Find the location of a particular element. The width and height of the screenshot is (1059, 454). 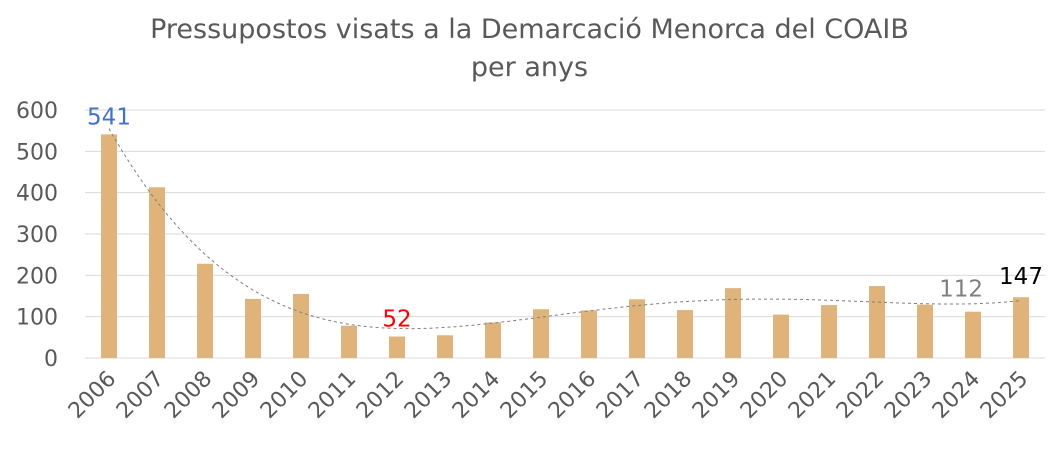

y-tick-label: 200 is located at coordinates (37, 276).